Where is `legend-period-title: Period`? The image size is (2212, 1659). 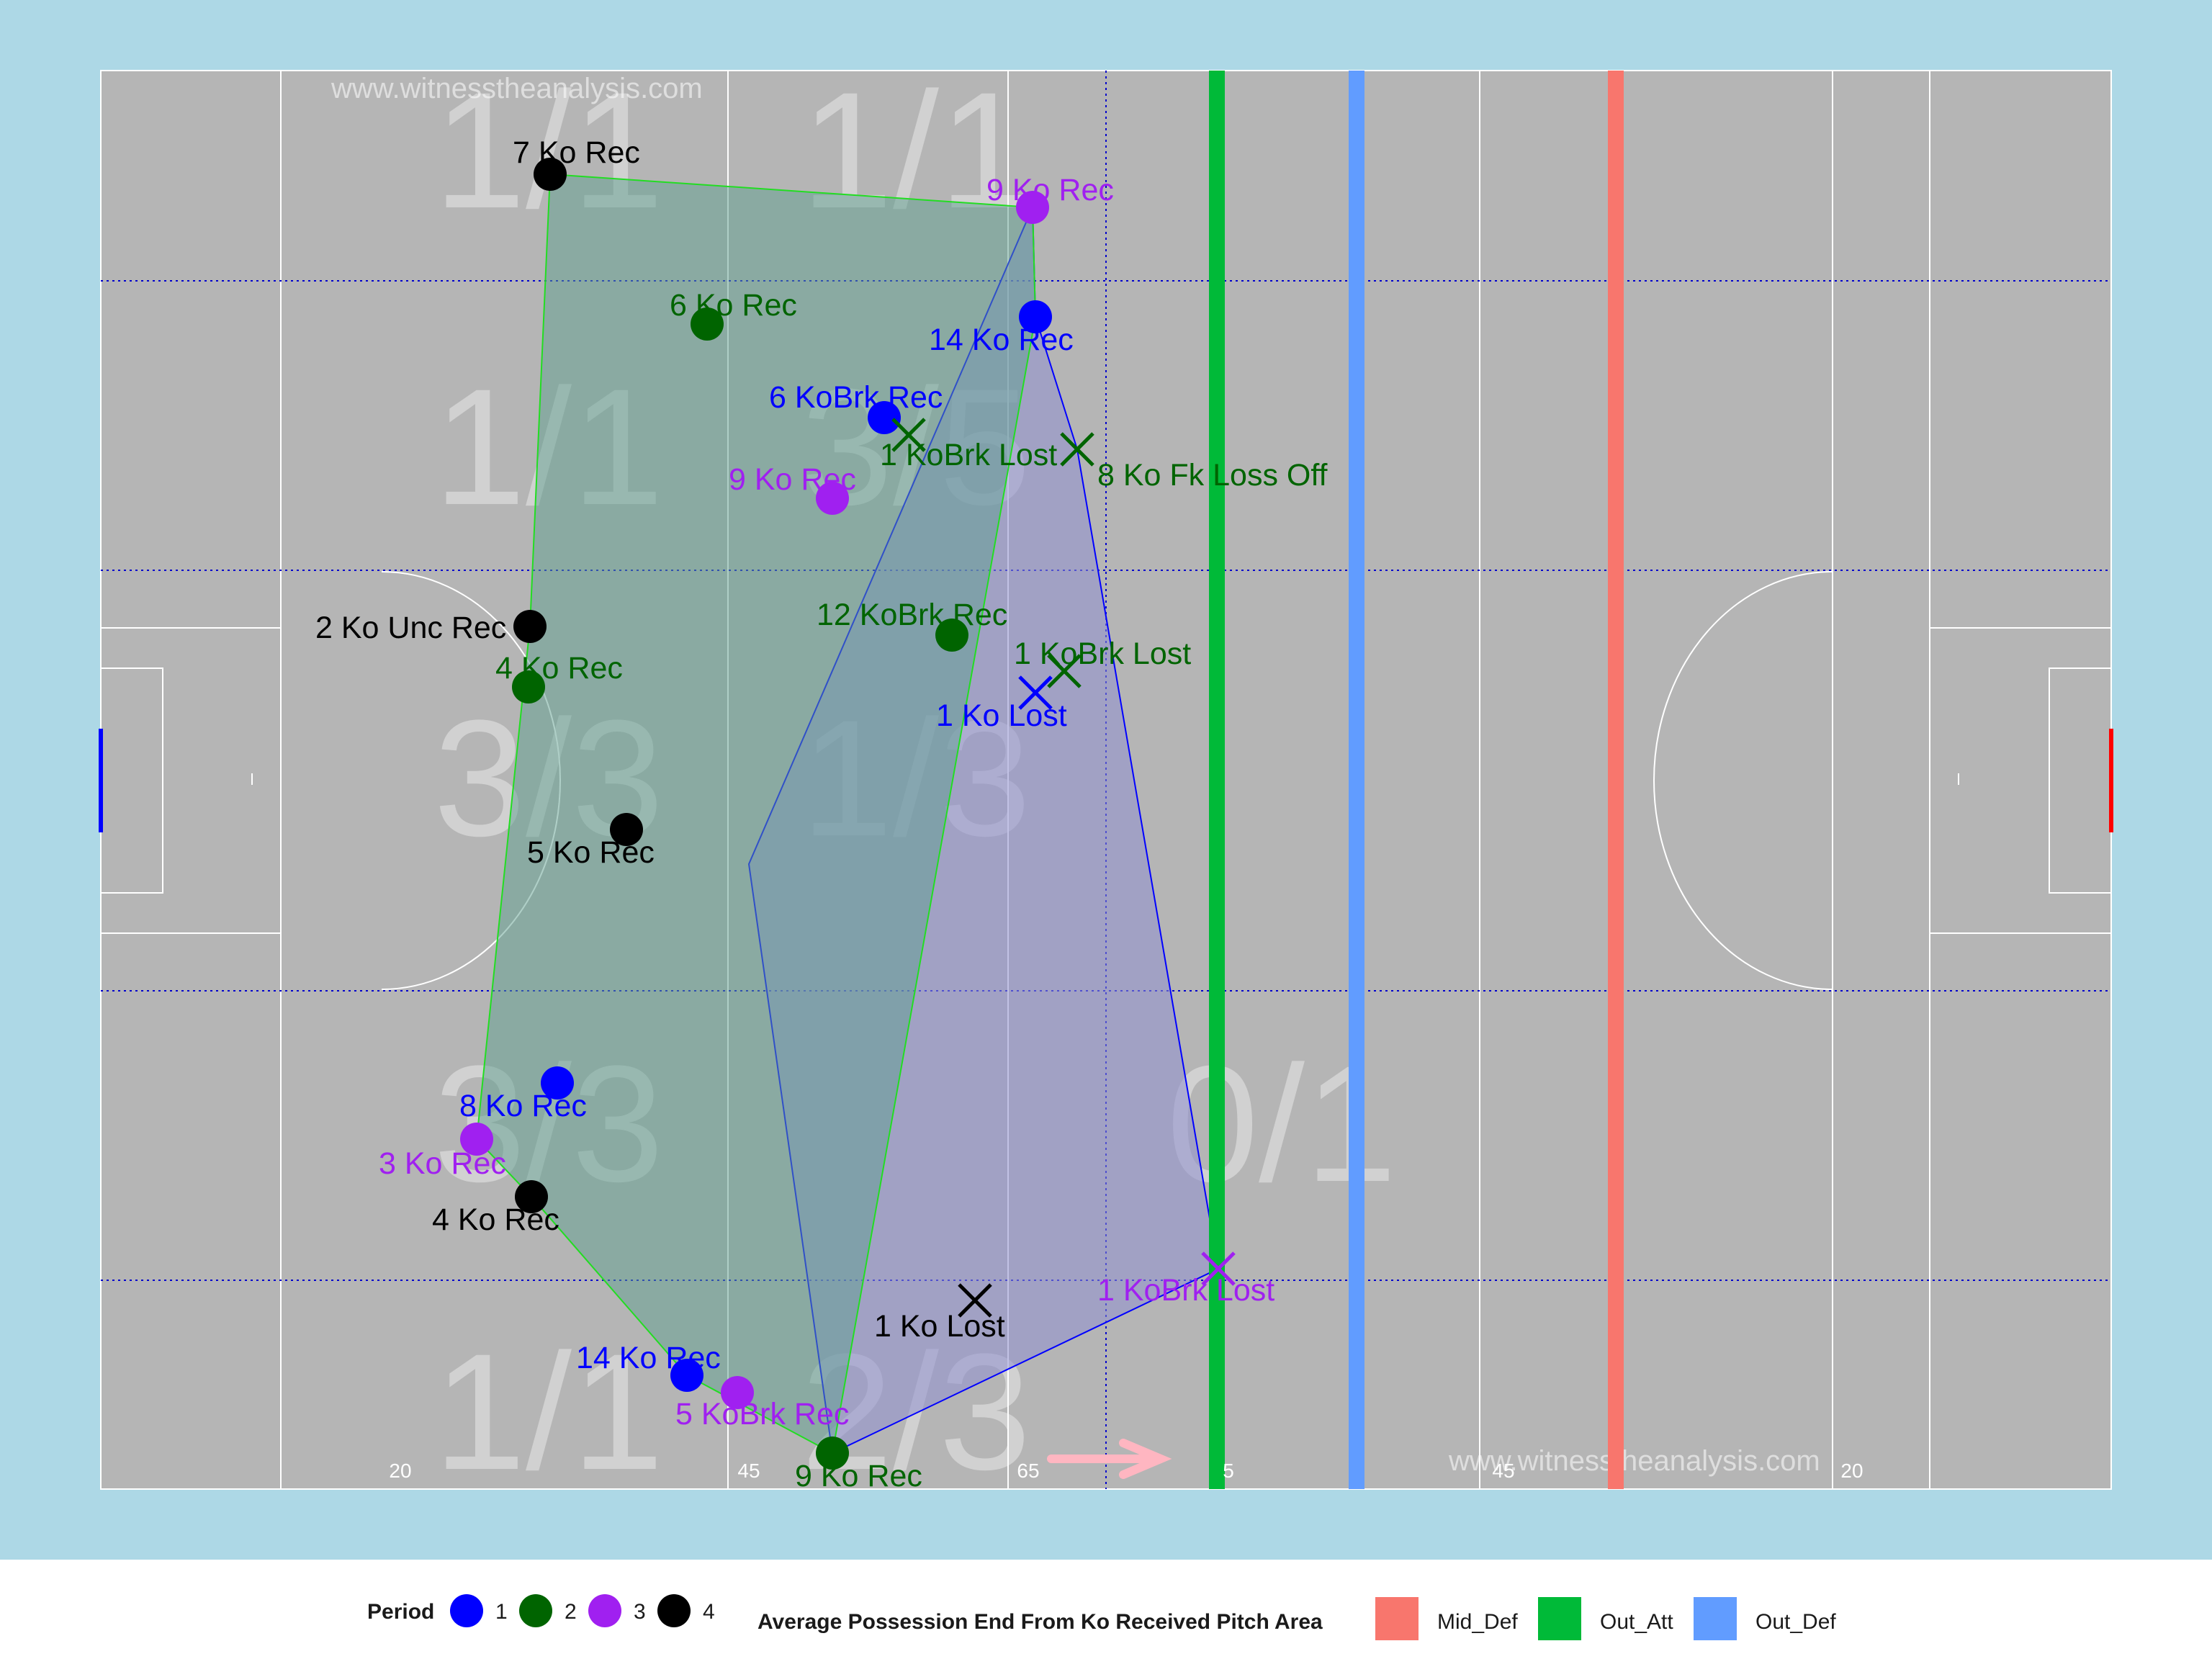
legend-period-title: Period is located at coordinates (400, 1612).